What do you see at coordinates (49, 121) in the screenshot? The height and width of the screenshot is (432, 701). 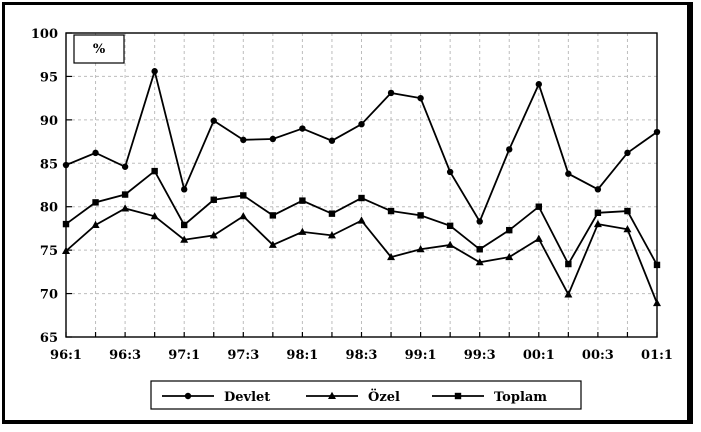 I see `y-tick-label: 90` at bounding box center [49, 121].